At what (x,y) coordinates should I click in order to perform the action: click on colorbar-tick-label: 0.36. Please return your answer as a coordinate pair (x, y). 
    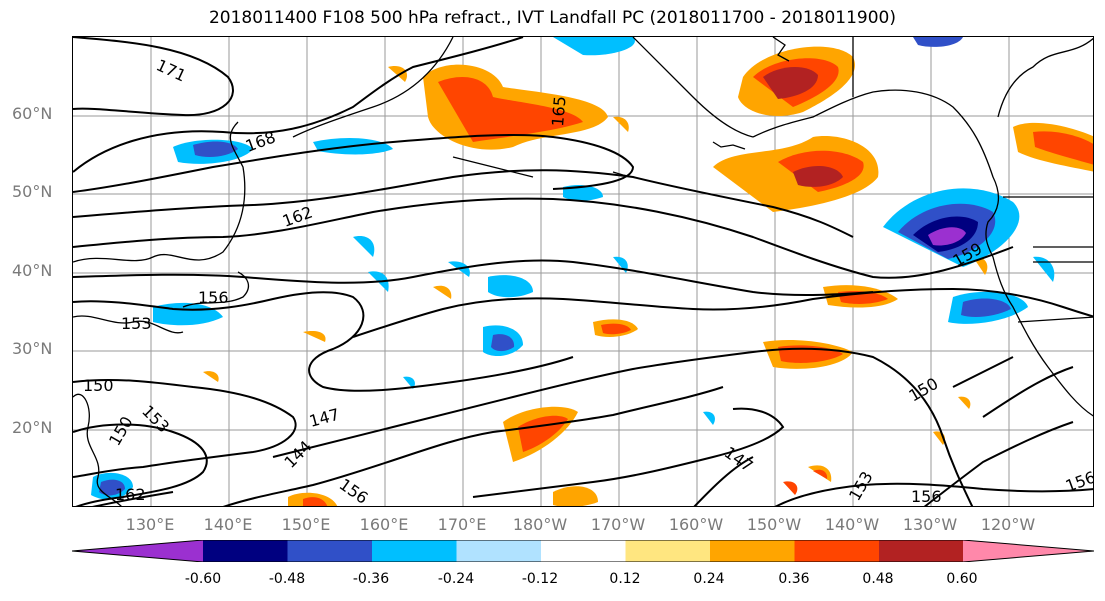
    Looking at the image, I should click on (794, 579).